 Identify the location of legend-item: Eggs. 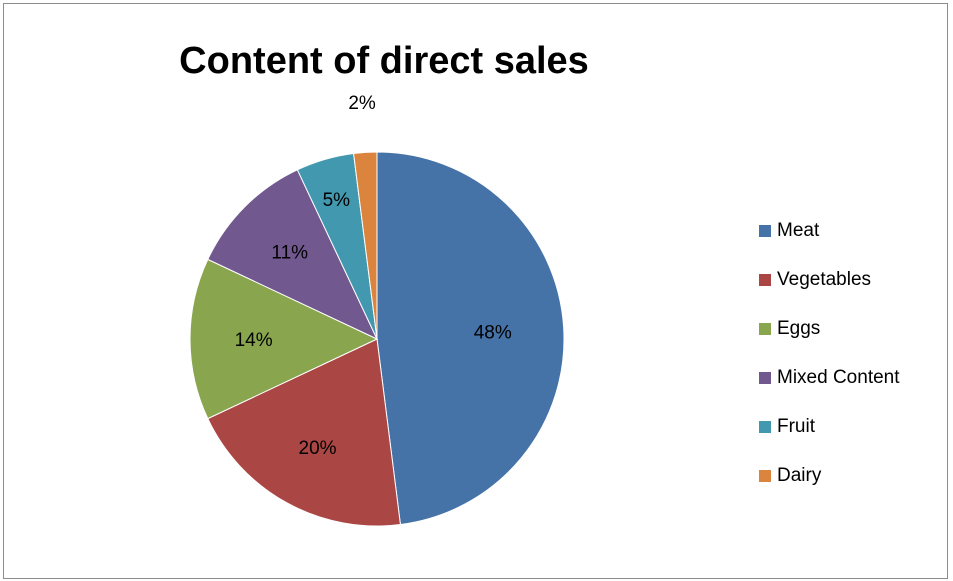
(829, 328).